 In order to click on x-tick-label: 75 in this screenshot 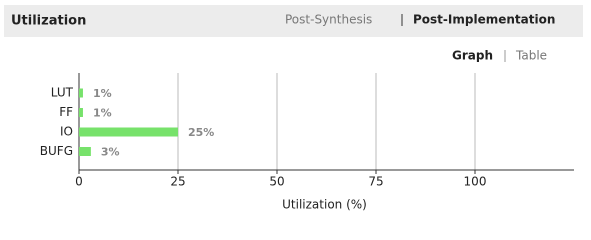, I will do `click(375, 182)`.